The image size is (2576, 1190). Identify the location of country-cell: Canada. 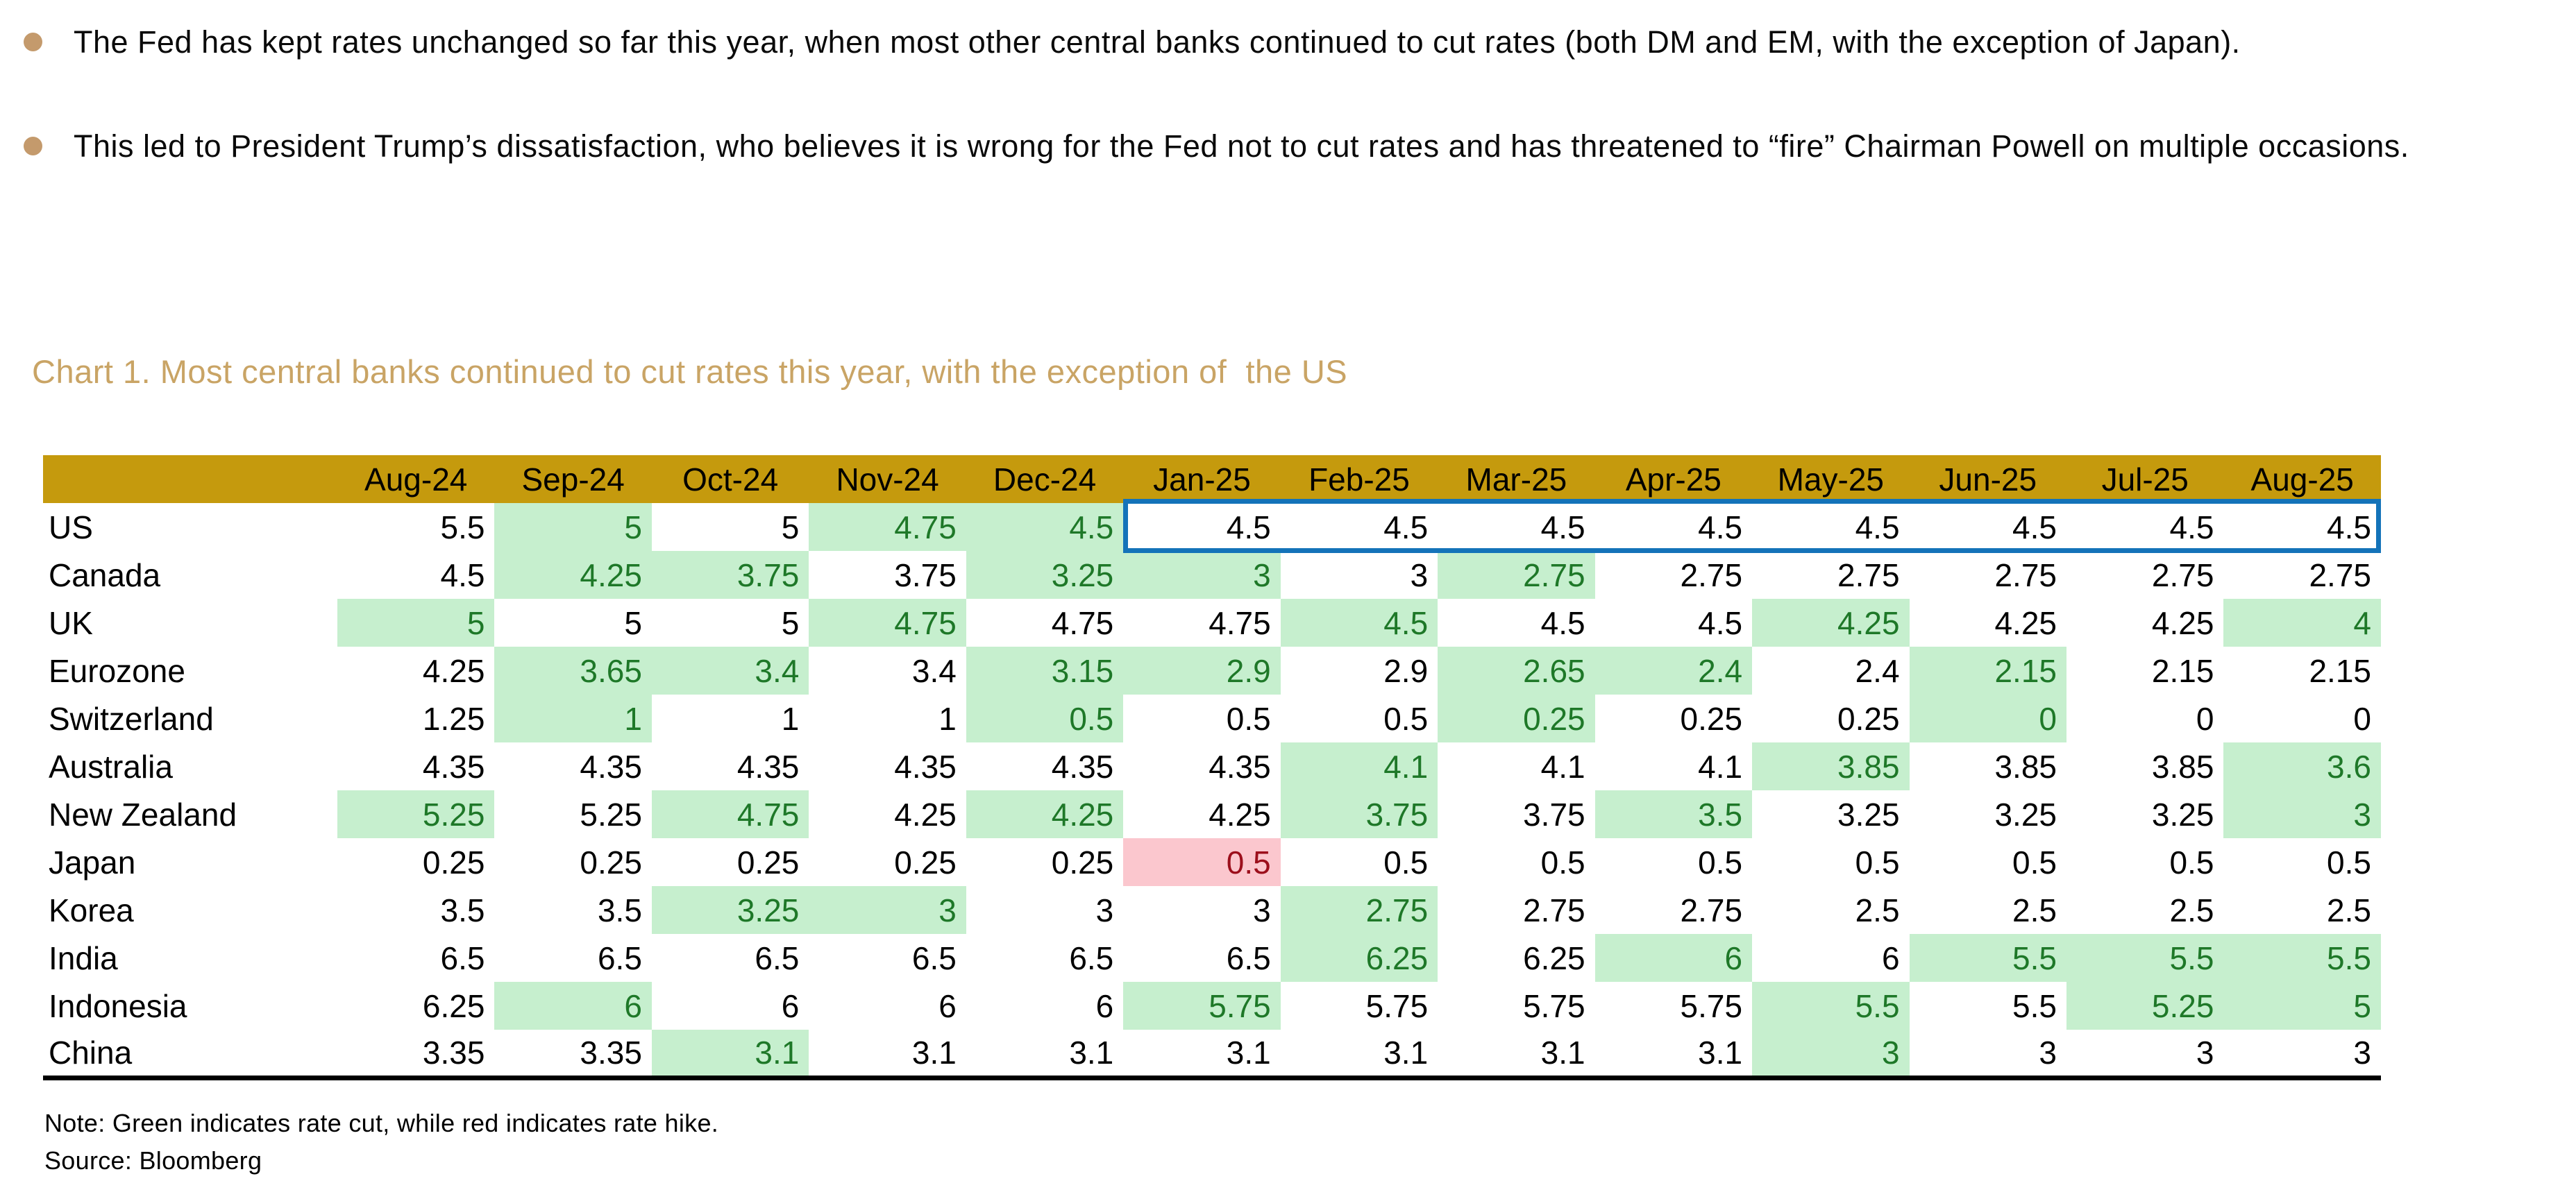
(105, 574).